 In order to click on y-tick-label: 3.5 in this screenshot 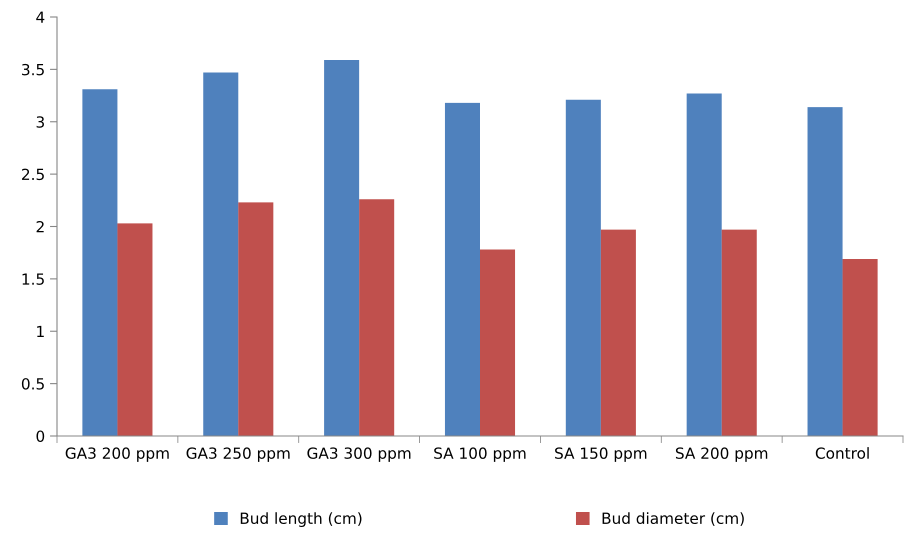, I will do `click(33, 70)`.